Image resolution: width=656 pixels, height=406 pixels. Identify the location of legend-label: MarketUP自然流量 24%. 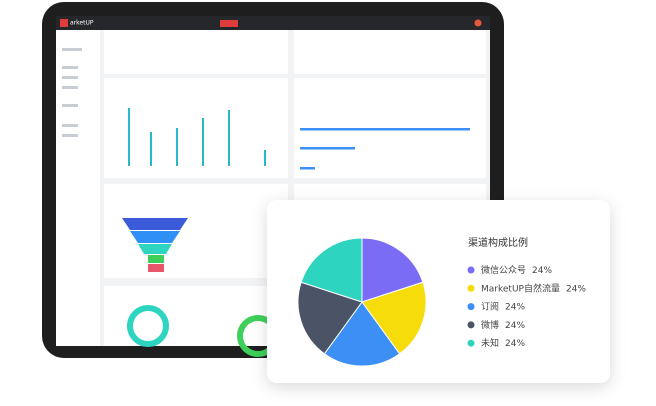
(533, 288).